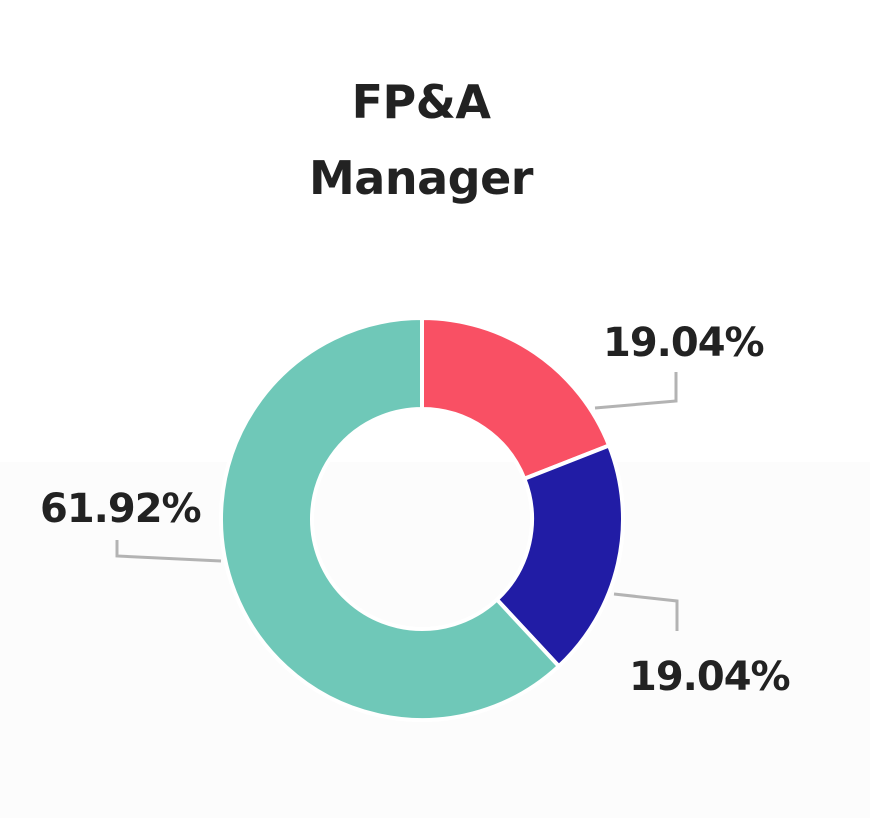  Describe the element at coordinates (421, 178) in the screenshot. I see `chart-title-line-2: Manager` at that location.